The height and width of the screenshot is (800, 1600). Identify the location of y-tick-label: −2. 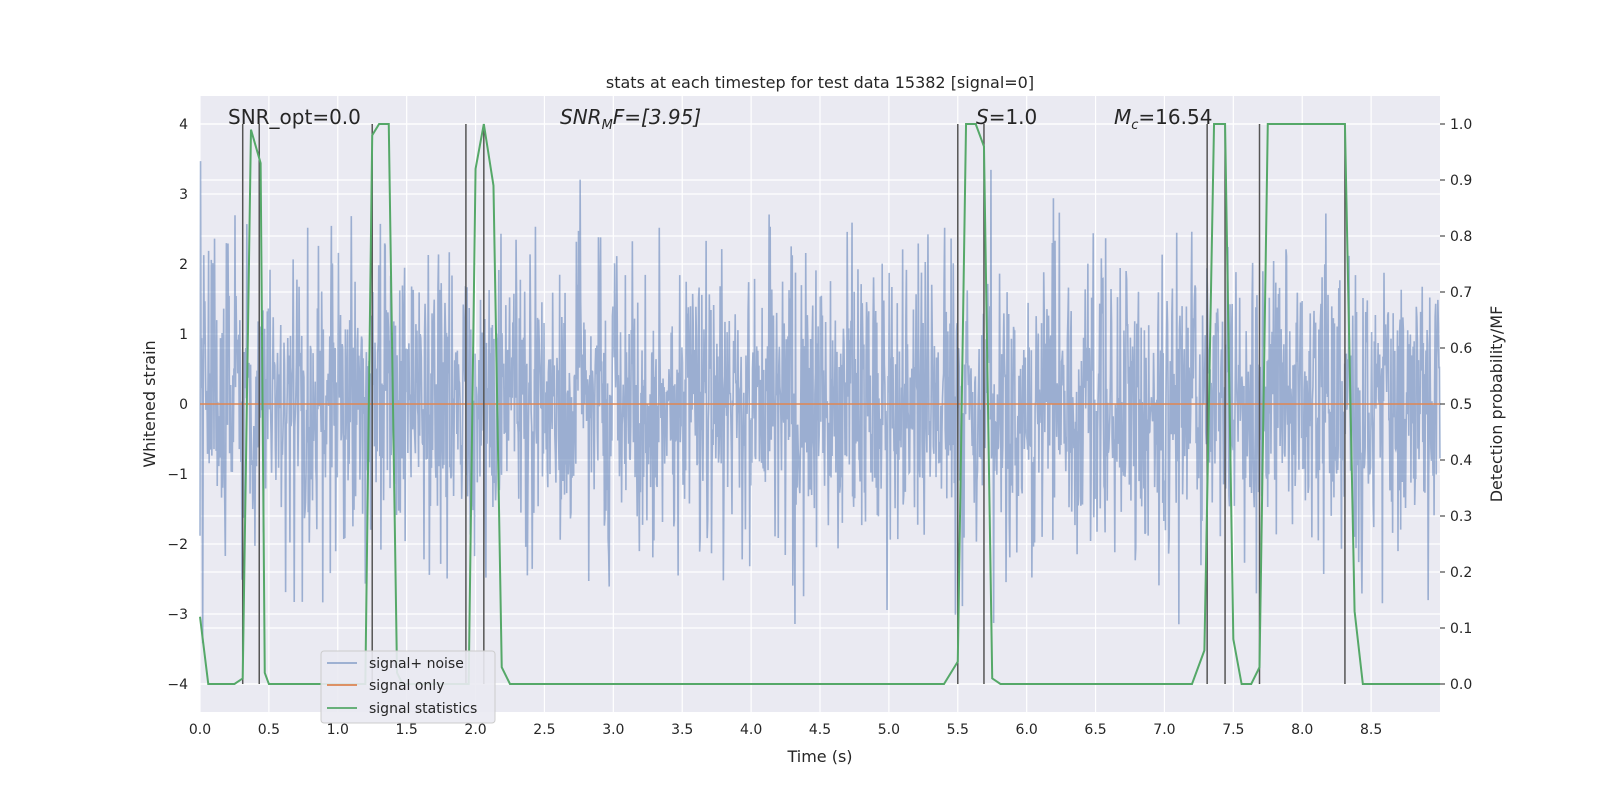
(177, 545).